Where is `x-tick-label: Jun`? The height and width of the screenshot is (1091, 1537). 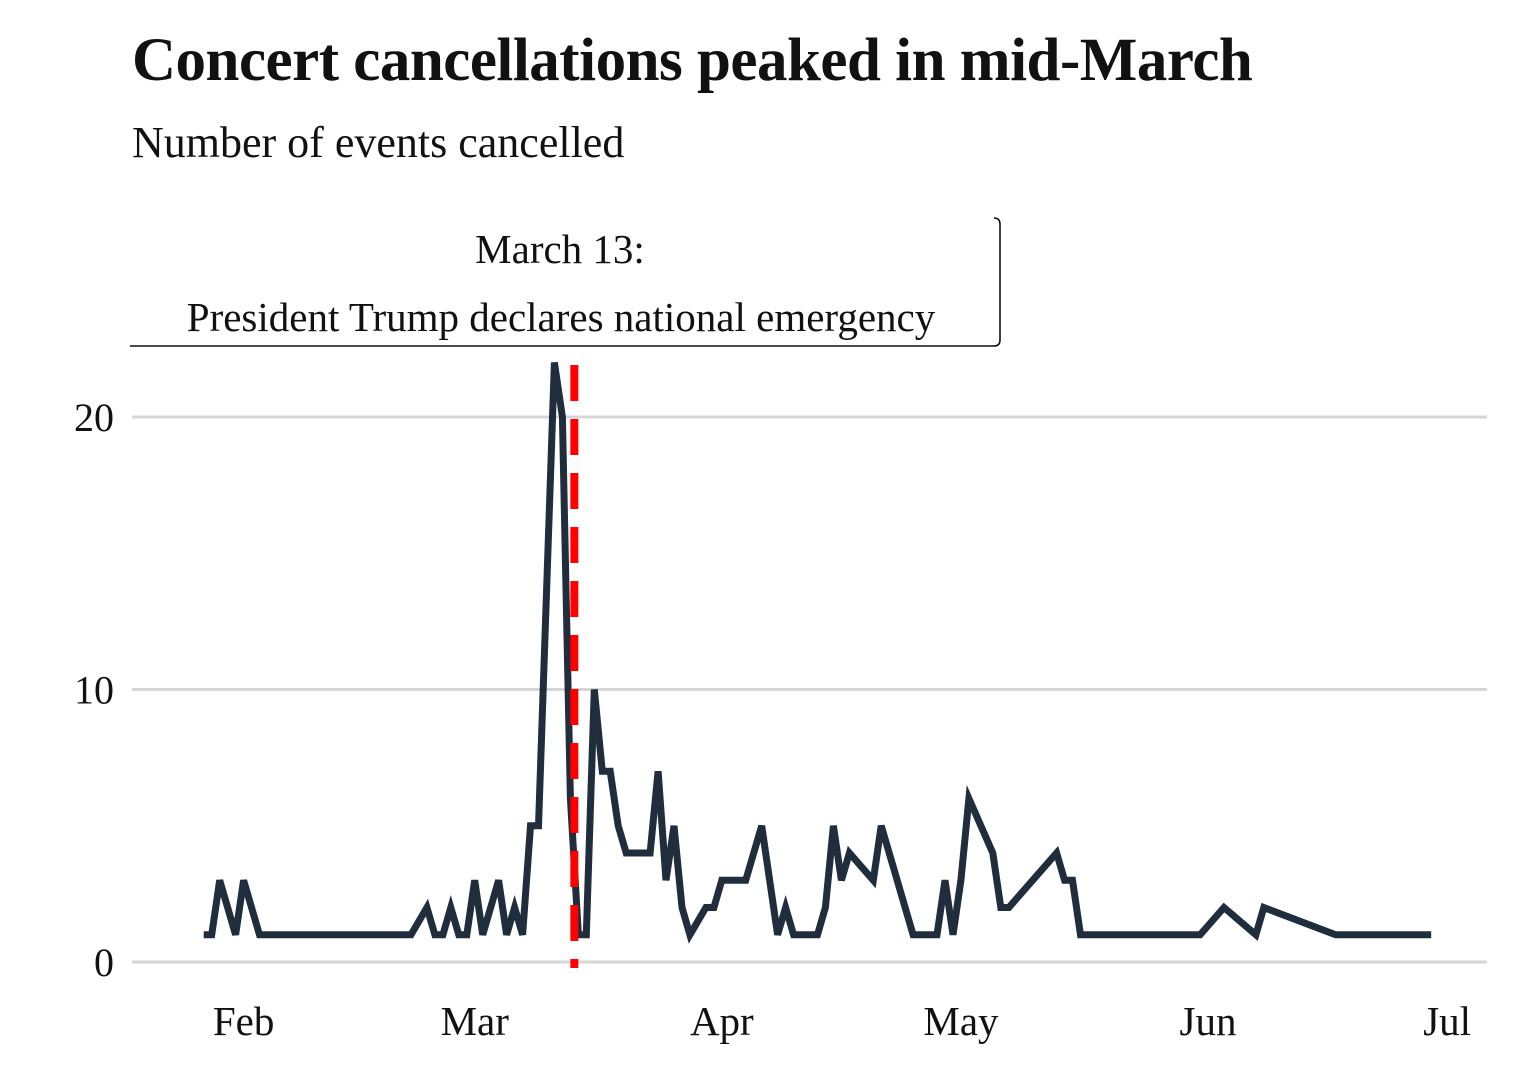 x-tick-label: Jun is located at coordinates (1208, 1021).